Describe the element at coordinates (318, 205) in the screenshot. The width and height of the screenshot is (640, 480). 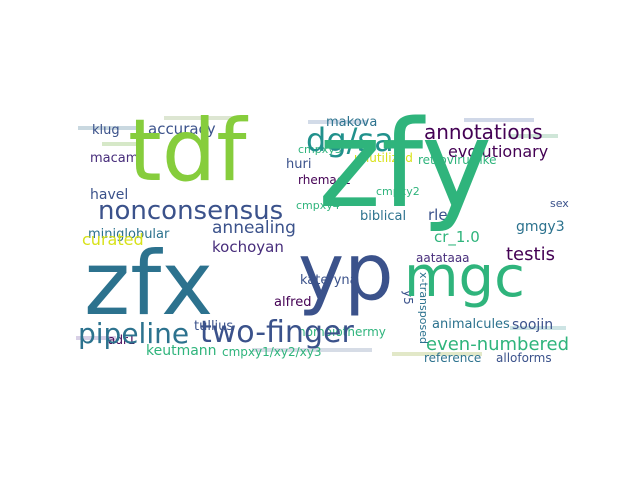
I see `word-cmpxy4: cmpxy4` at that location.